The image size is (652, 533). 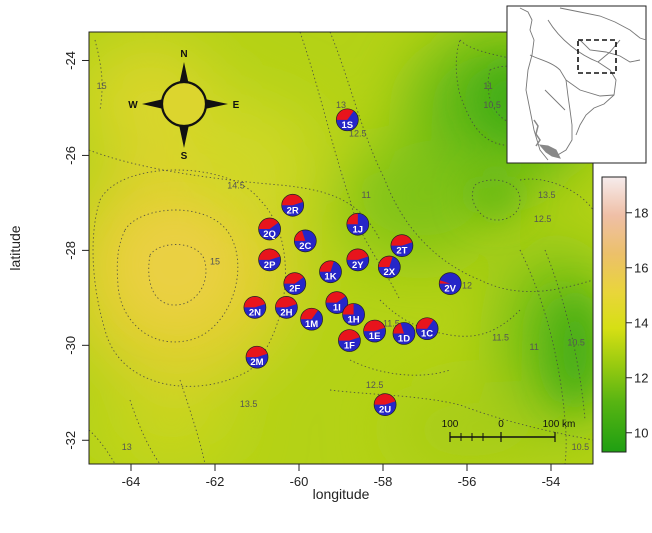 What do you see at coordinates (375, 336) in the screenshot?
I see `site-label: 1E` at bounding box center [375, 336].